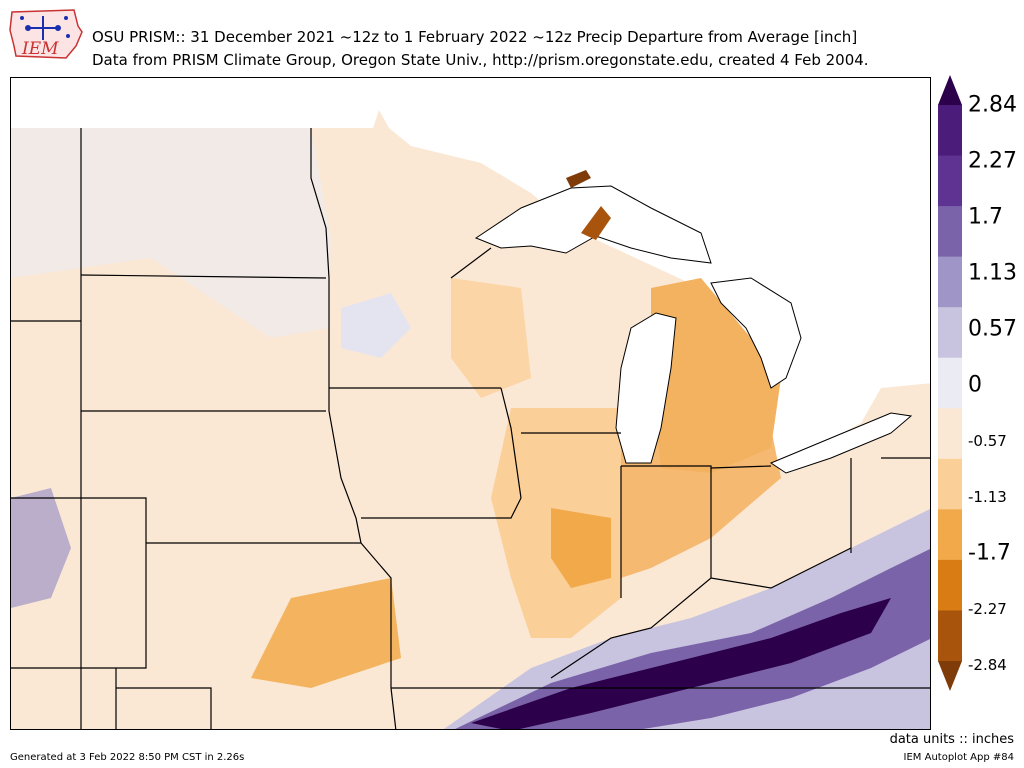  Describe the element at coordinates (992, 329) in the screenshot. I see `colorbar-label: 0.57` at that location.